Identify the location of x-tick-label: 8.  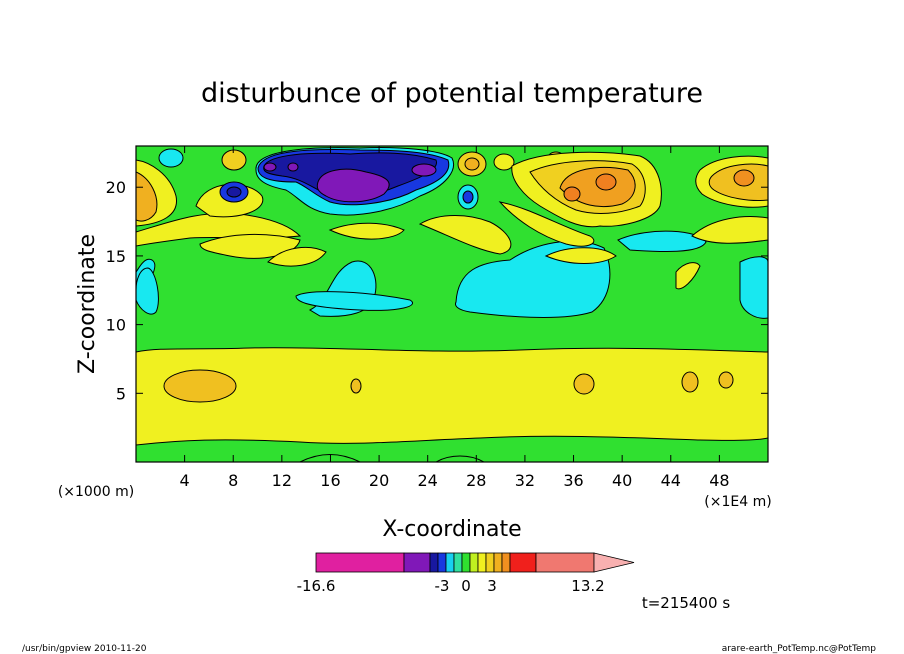
(233, 480).